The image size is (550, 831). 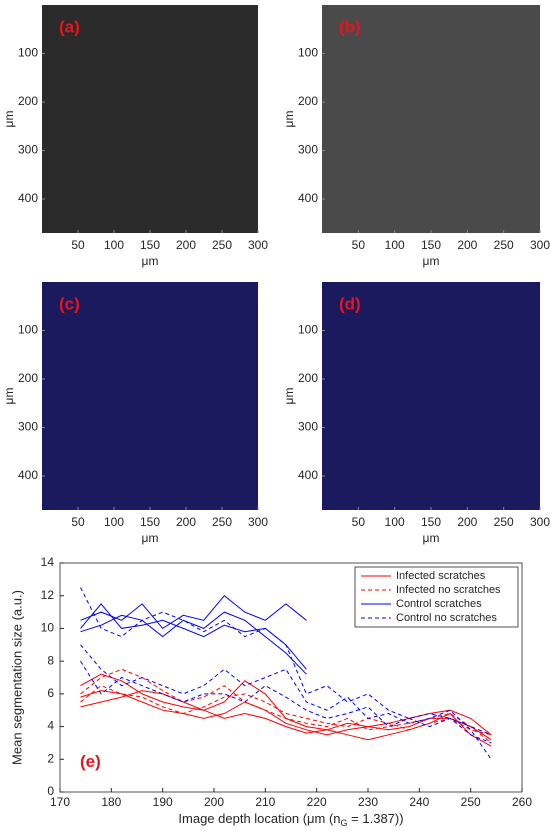 I want to click on x-tick-label: 230, so click(x=368, y=802).